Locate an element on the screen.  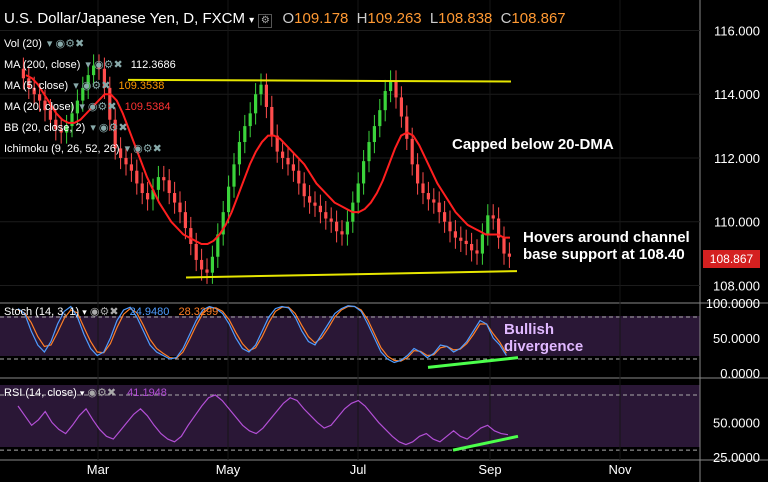
rsi-label: RSI (14, close) is located at coordinates (40, 393).